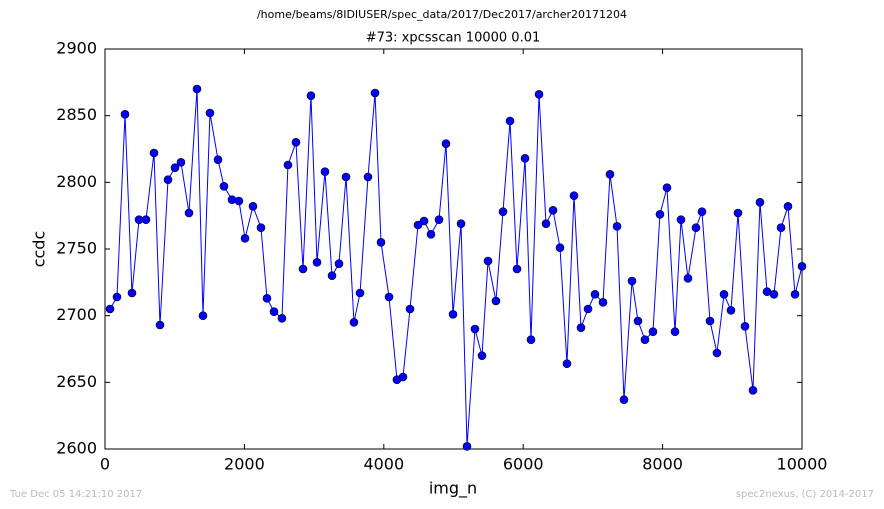 Image resolution: width=884 pixels, height=509 pixels. What do you see at coordinates (76, 48) in the screenshot?
I see `y-tick-label: 2900` at bounding box center [76, 48].